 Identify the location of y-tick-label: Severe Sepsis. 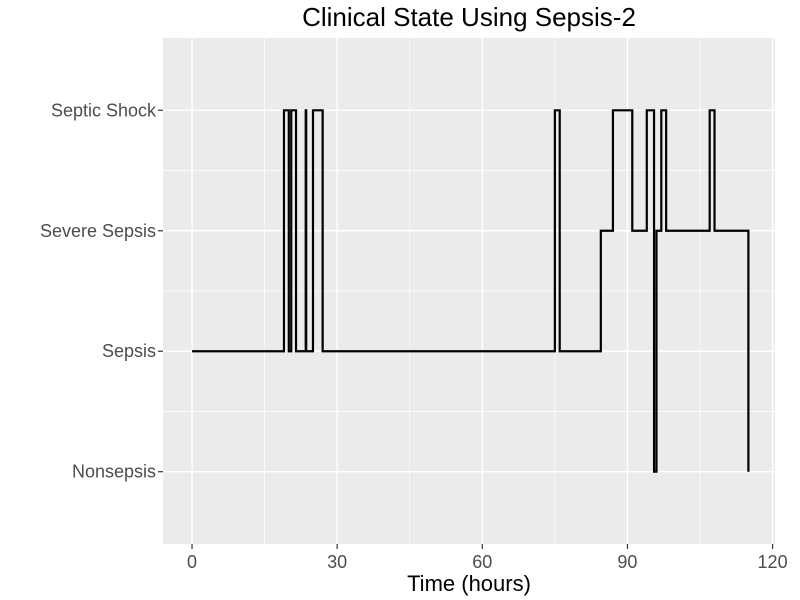
(98, 231).